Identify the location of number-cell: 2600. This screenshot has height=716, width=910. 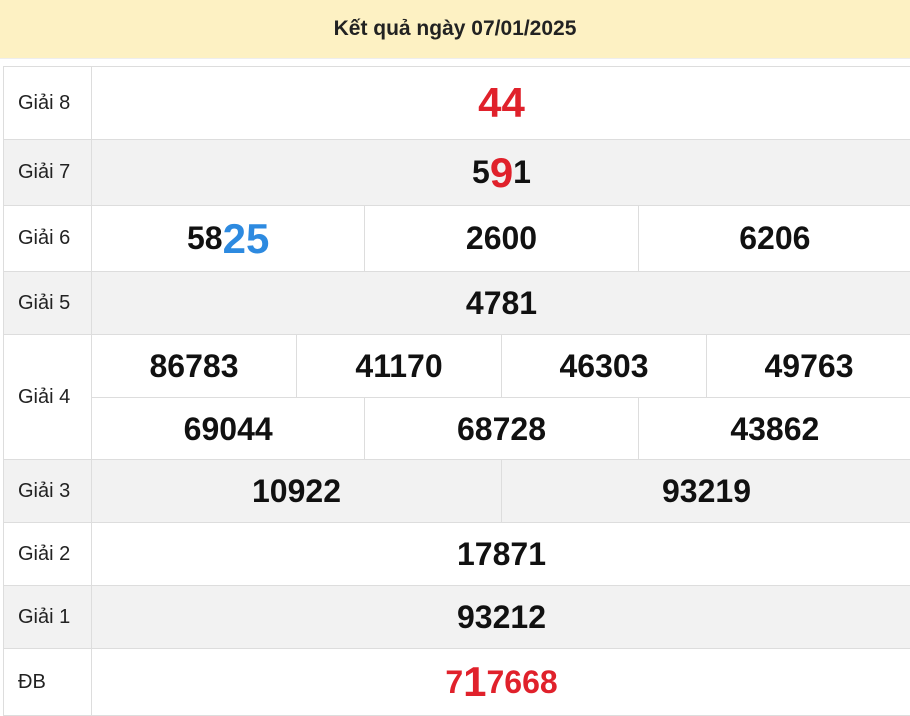
(500, 238).